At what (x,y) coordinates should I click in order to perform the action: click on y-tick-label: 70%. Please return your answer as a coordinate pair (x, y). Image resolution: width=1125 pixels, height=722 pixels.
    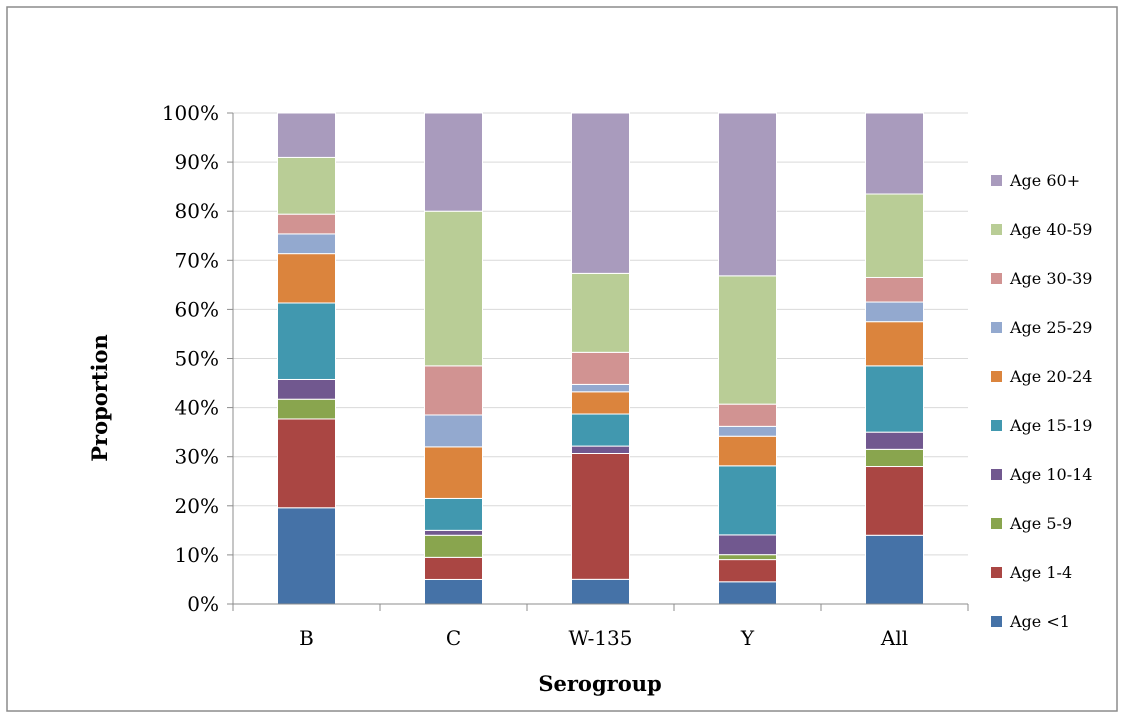
    Looking at the image, I should click on (197, 260).